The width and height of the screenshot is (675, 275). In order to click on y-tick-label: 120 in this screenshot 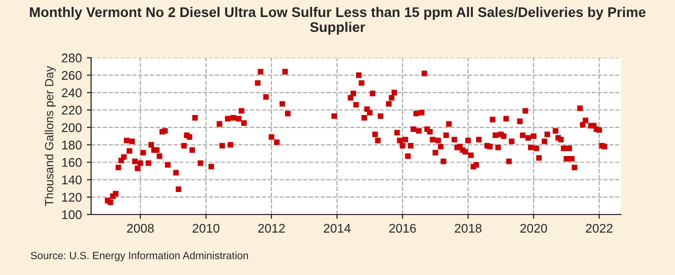, I will do `click(72, 197)`.